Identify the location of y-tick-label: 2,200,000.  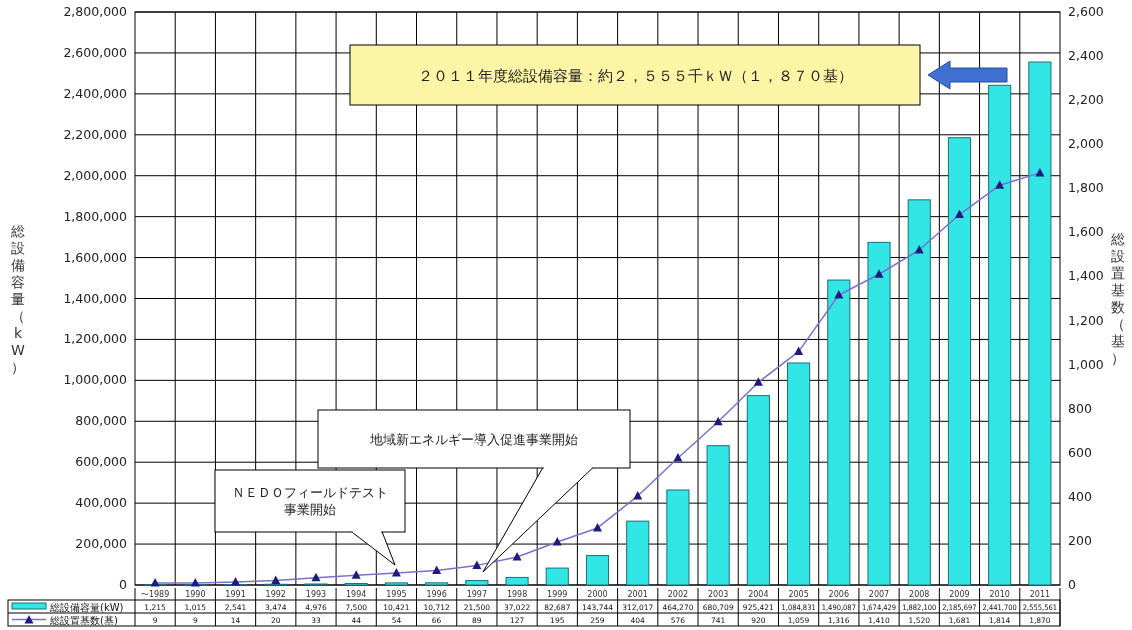
(95, 134).